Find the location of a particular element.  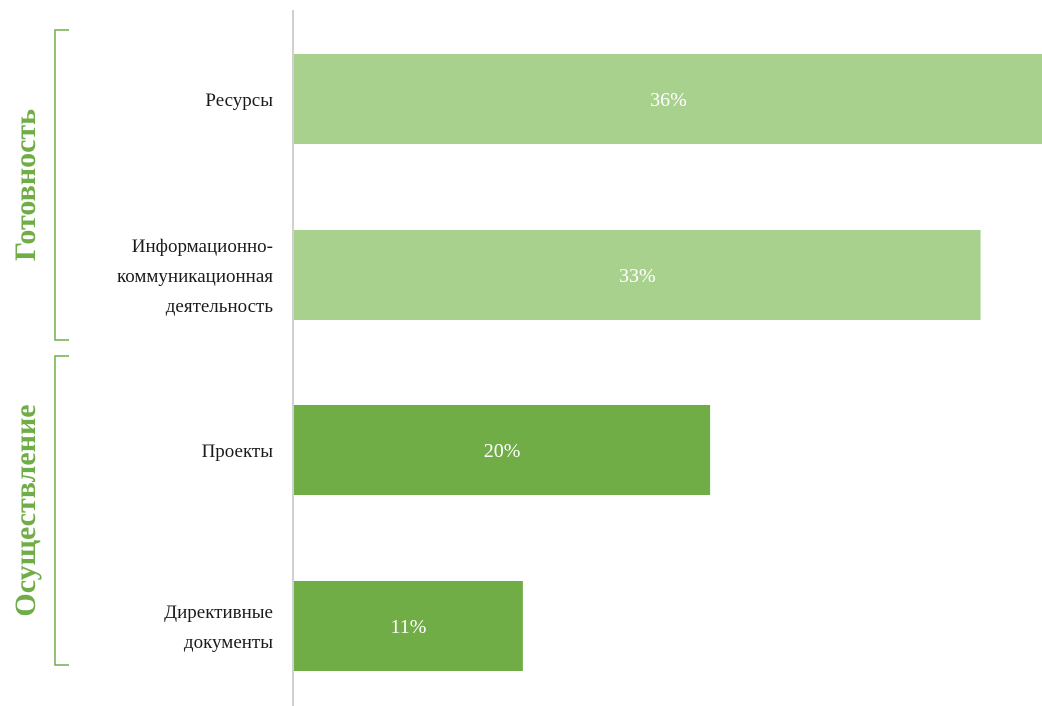

value-label-2: 20% is located at coordinates (502, 451).